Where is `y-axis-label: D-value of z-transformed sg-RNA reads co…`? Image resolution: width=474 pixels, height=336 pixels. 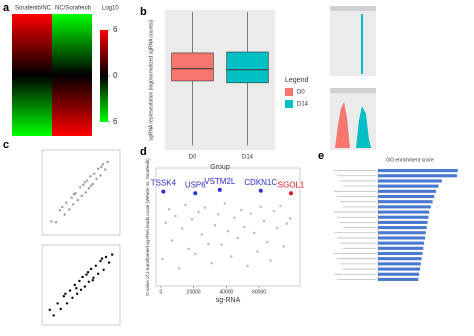
y-axis-label: D-value of z-transformed sg-RNA reads co… is located at coordinates (147, 227).